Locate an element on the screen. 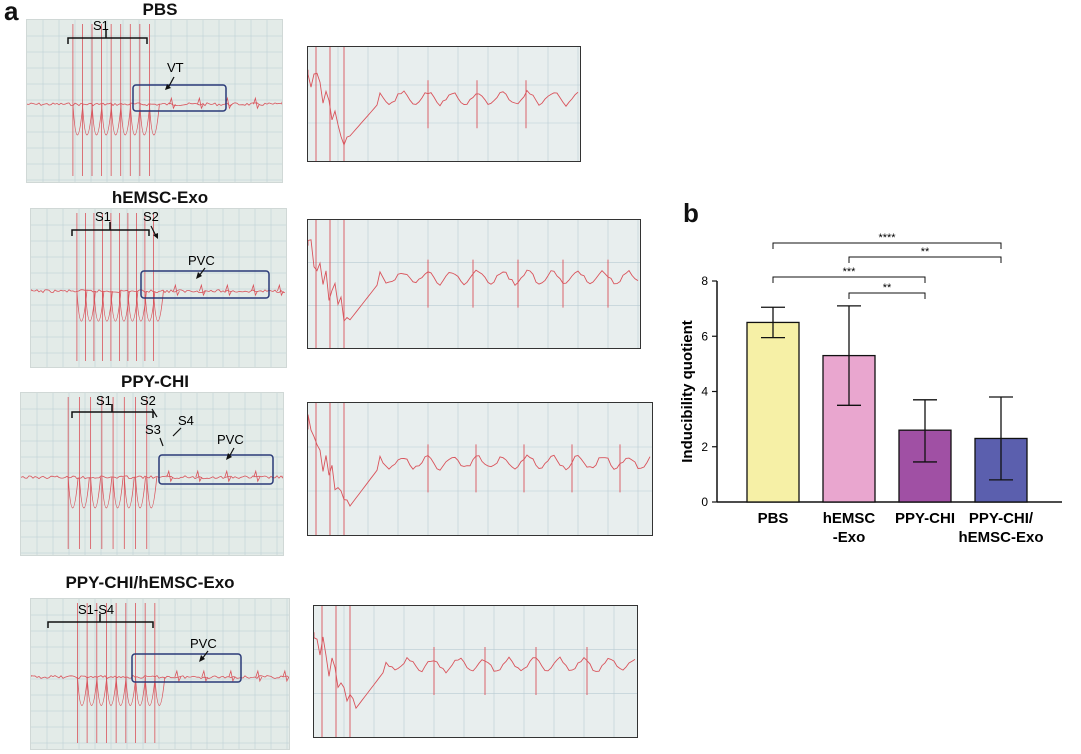 The height and width of the screenshot is (754, 1081). zoom-trace-ppychi-hemsc-svg is located at coordinates (475, 671).